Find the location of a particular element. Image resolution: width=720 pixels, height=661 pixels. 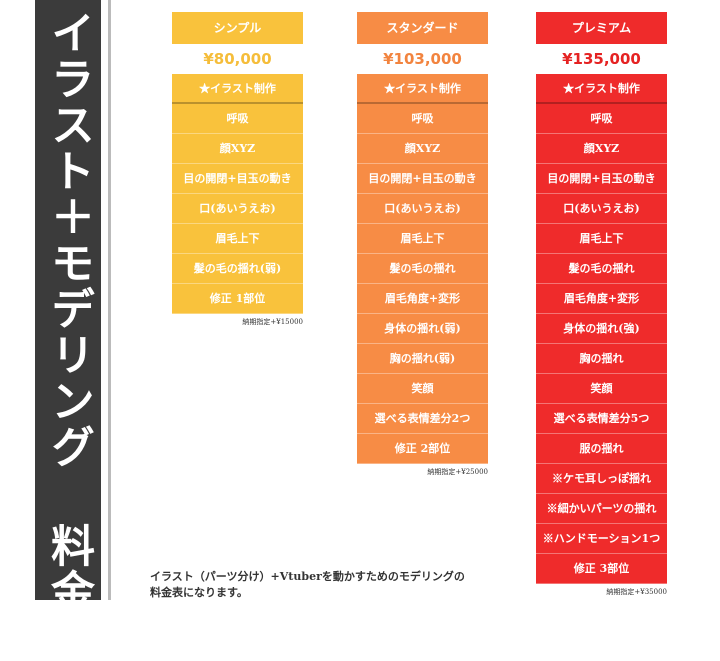

feature: 修正 2部位 is located at coordinates (422, 449).